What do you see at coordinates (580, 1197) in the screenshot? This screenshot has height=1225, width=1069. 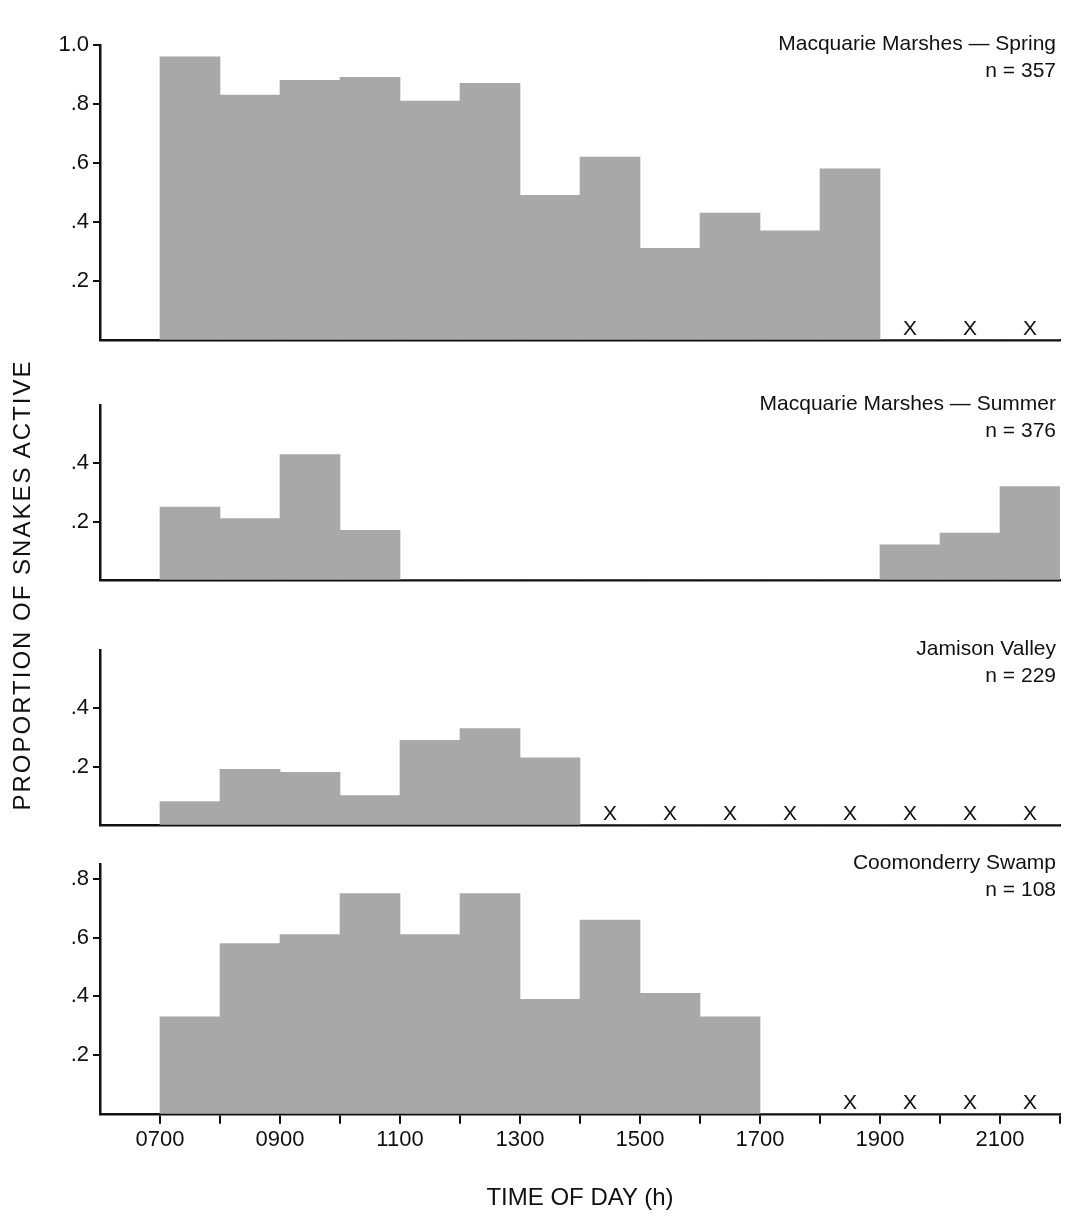 I see `x-axis-title: TIME OF DAY (h)` at bounding box center [580, 1197].